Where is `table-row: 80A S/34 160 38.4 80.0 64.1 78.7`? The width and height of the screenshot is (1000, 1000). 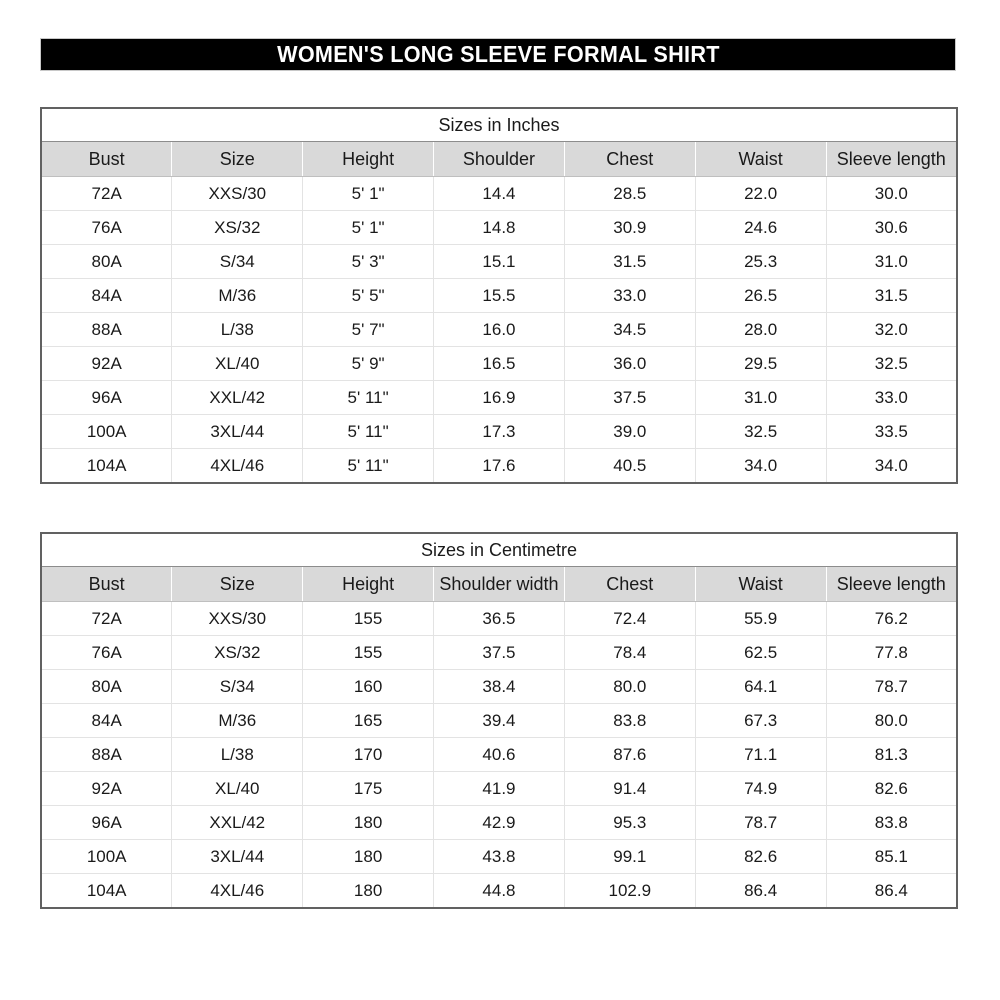 table-row: 80A S/34 160 38.4 80.0 64.1 78.7 is located at coordinates (499, 686).